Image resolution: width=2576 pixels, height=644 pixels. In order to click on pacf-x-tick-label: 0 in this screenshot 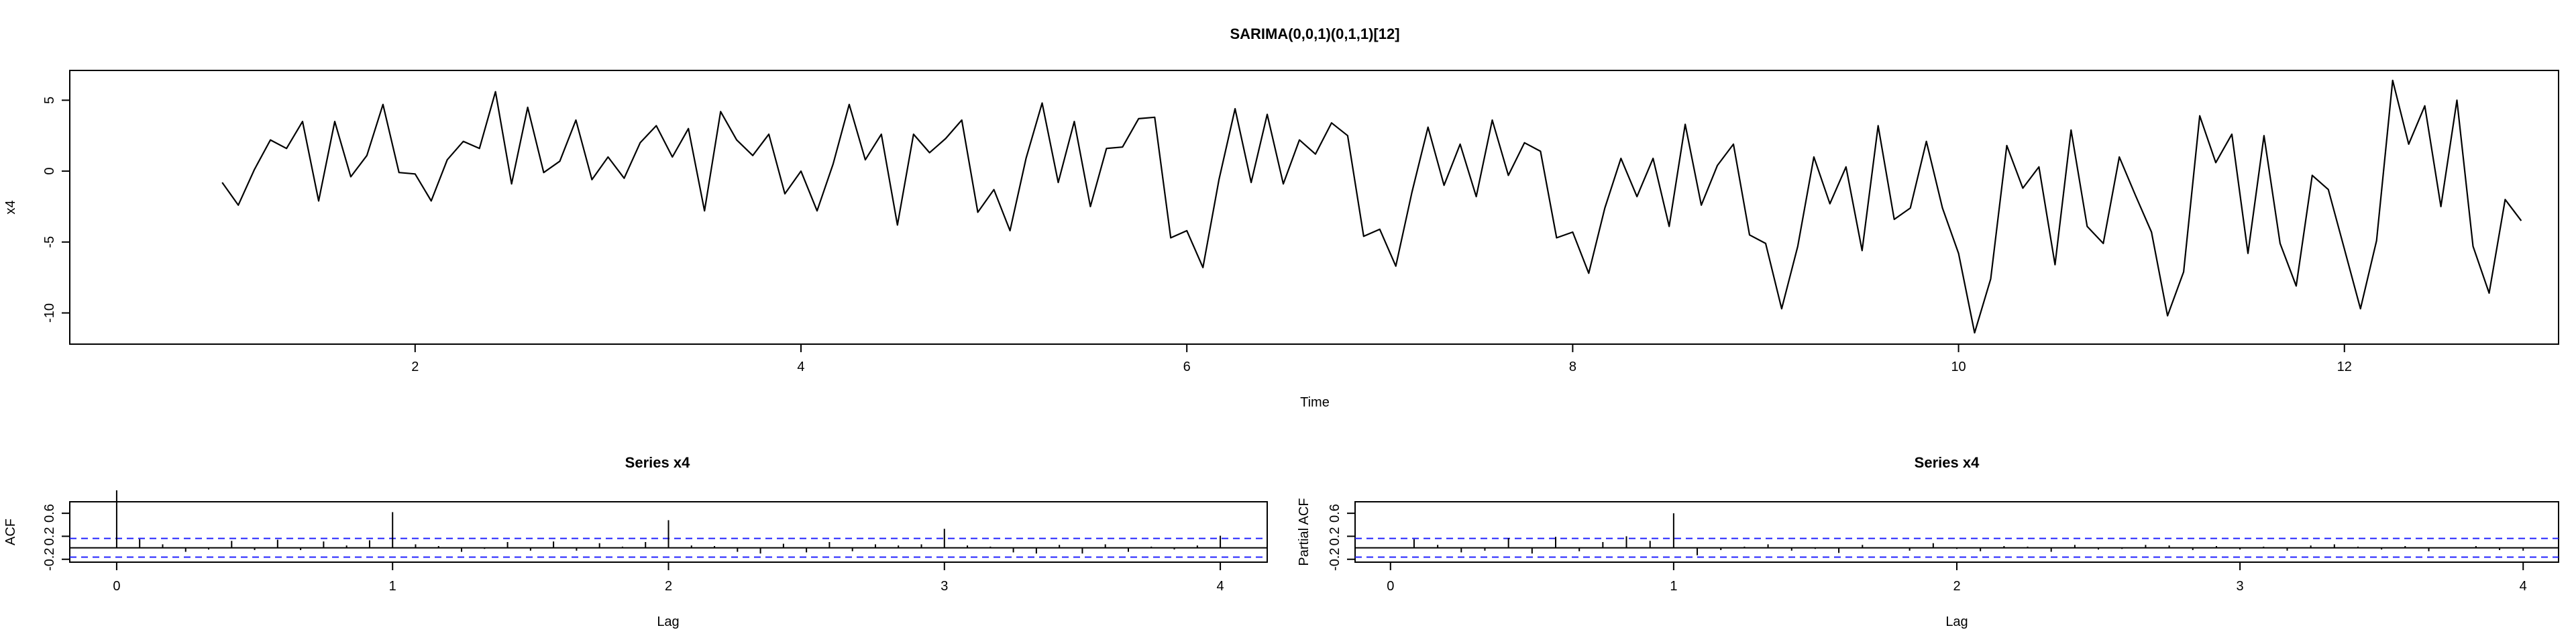, I will do `click(1390, 586)`.